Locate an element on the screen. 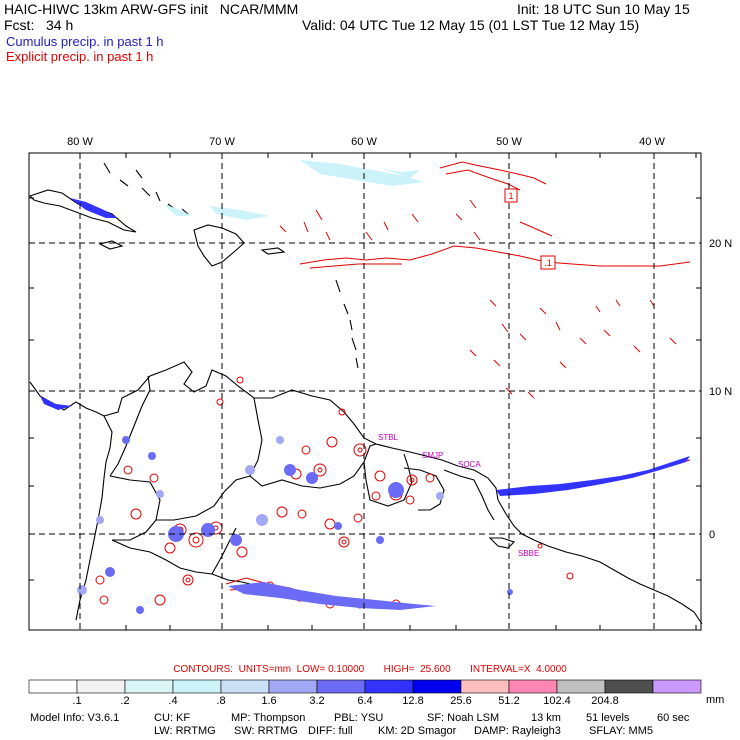 The height and width of the screenshot is (740, 740). station-label-sbbe: SBBE is located at coordinates (528, 553).